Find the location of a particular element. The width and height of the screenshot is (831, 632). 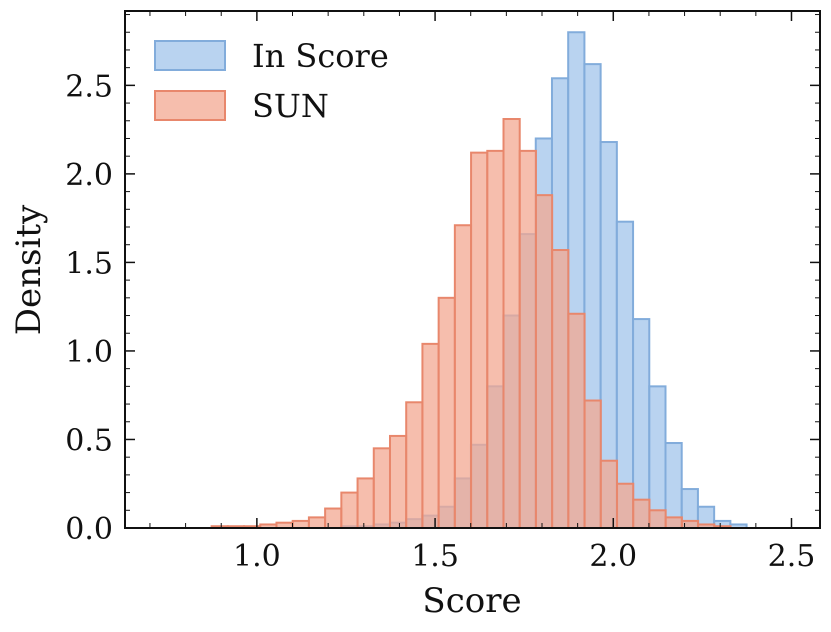

y-tick-label: 2.0 is located at coordinates (89, 175).